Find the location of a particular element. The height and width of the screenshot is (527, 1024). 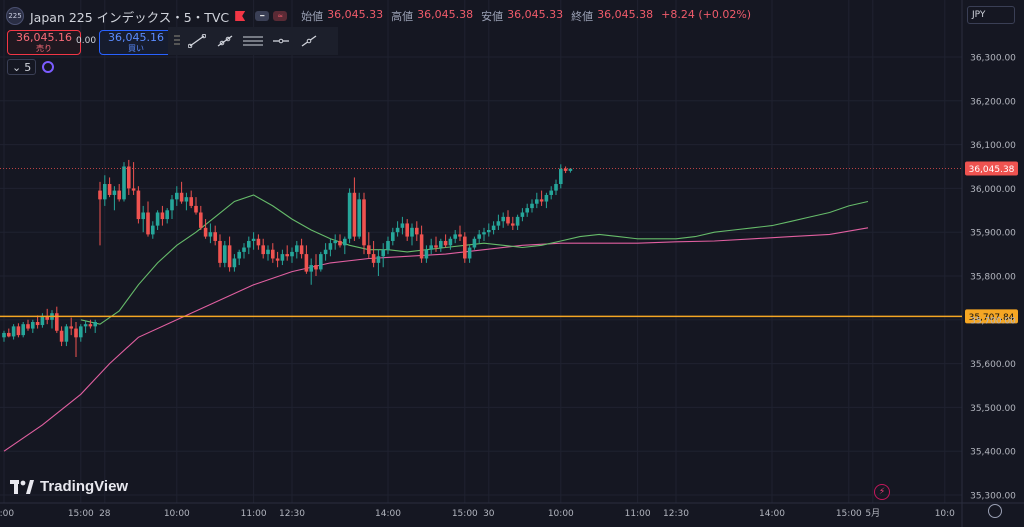

sell-button: 36,045.16 売り is located at coordinates (44, 42).